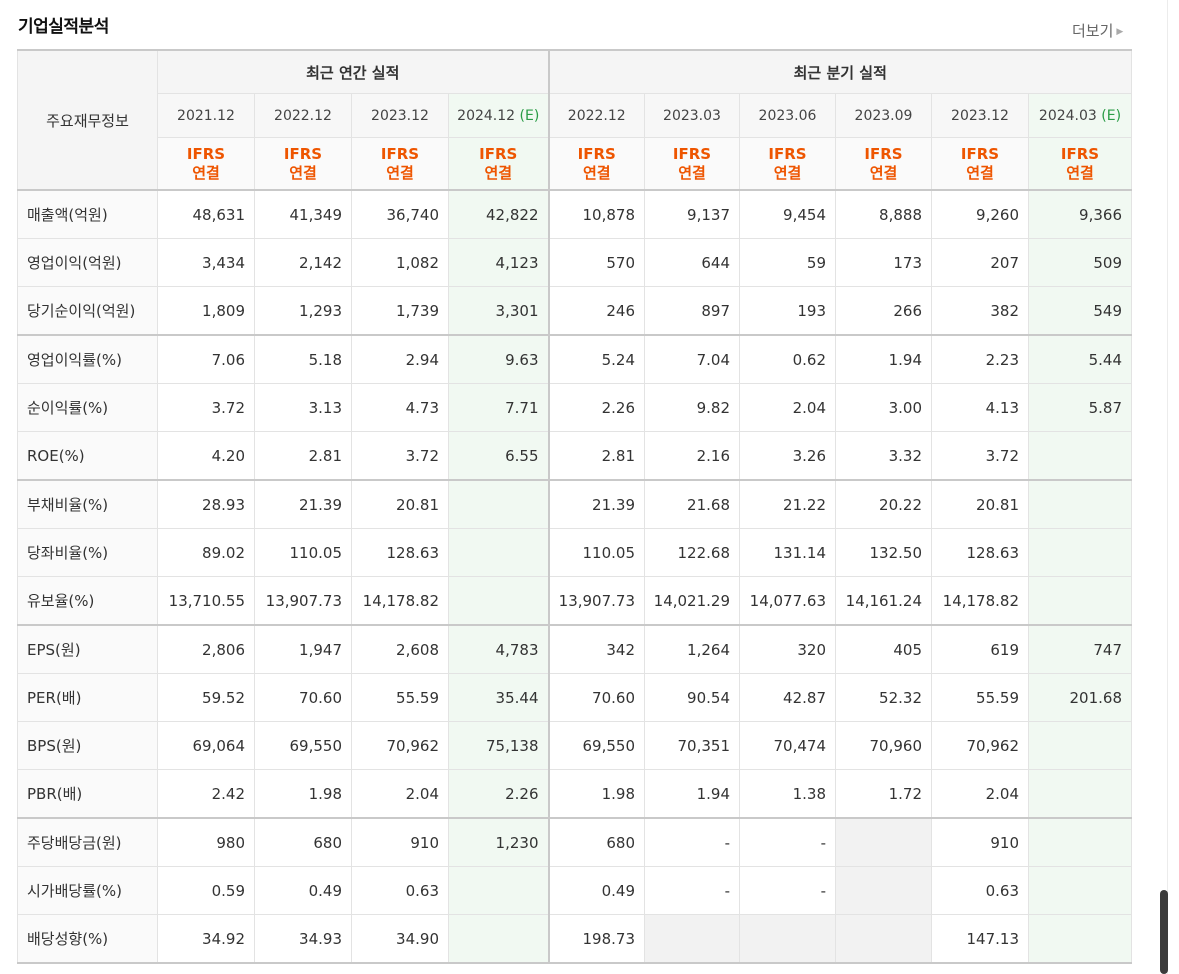  I want to click on table-cell: 1,230, so click(498, 842).